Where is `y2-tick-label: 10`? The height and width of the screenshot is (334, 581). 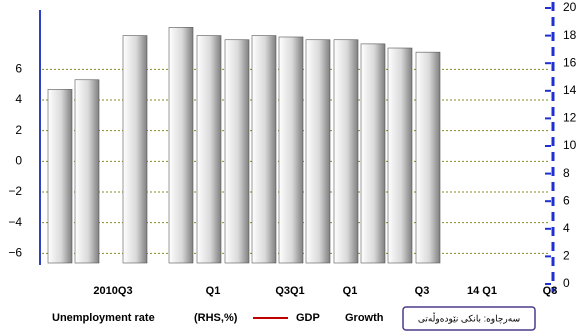 y2-tick-label: 10 is located at coordinates (570, 145).